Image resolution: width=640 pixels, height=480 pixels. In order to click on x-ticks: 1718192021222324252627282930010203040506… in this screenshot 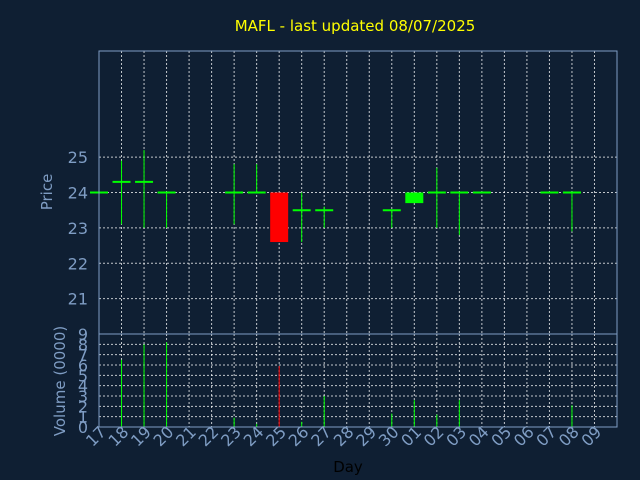, I will do `click(343, 436)`.